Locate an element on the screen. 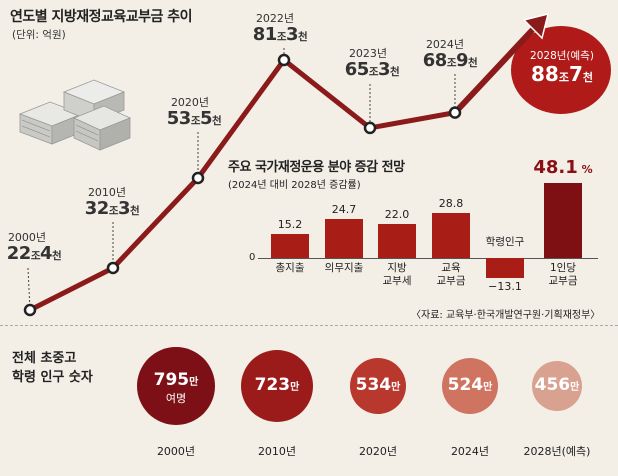 Image resolution: width=618 pixels, height=476 pixels. line-point-2010년 is located at coordinates (113, 268).